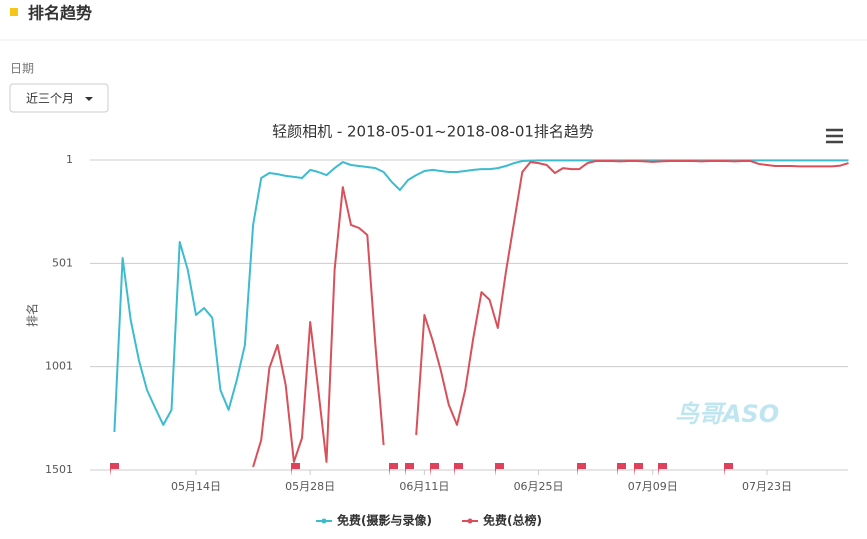  I want to click on legend-item: 免费(摄影与录像), so click(374, 520).